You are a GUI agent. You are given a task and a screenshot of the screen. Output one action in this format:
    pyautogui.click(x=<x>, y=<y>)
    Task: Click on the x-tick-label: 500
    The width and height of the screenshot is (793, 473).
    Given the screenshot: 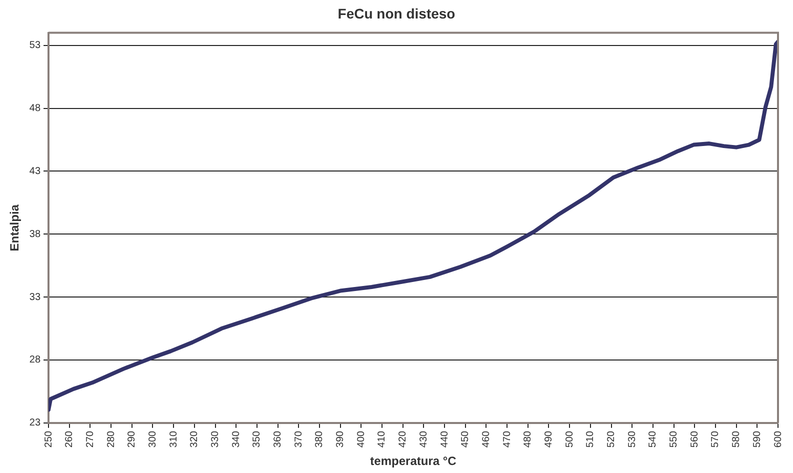 What is the action you would take?
    pyautogui.click(x=570, y=439)
    